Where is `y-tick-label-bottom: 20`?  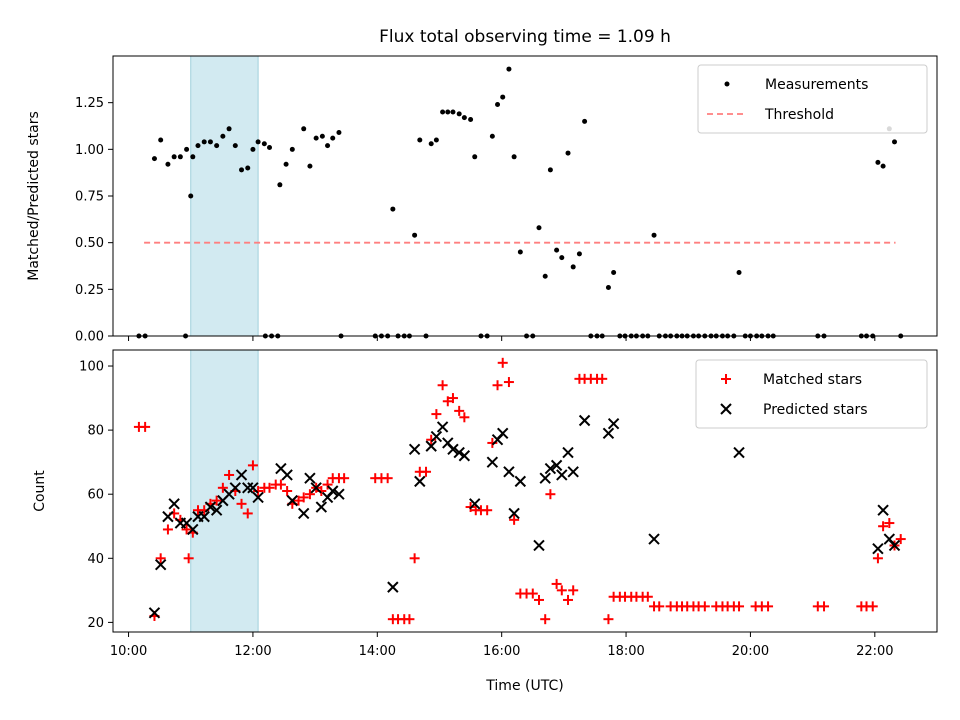 y-tick-label-bottom: 20 is located at coordinates (95, 623).